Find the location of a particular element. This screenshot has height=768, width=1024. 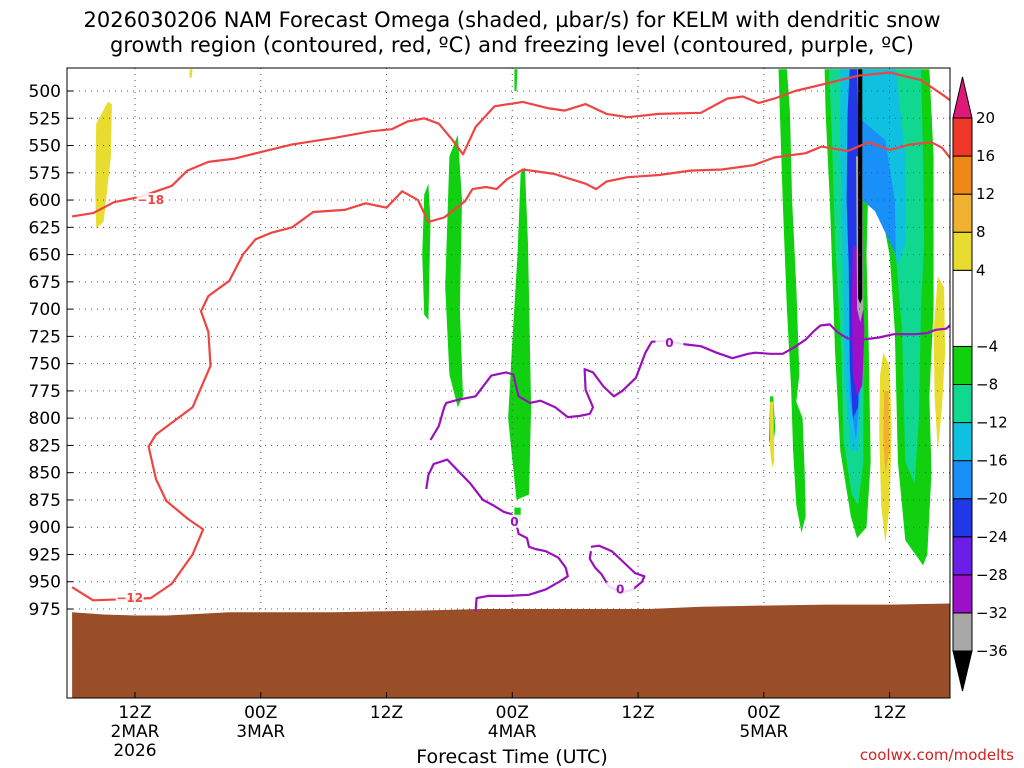

colorbar-bin--32 is located at coordinates (962, 594).